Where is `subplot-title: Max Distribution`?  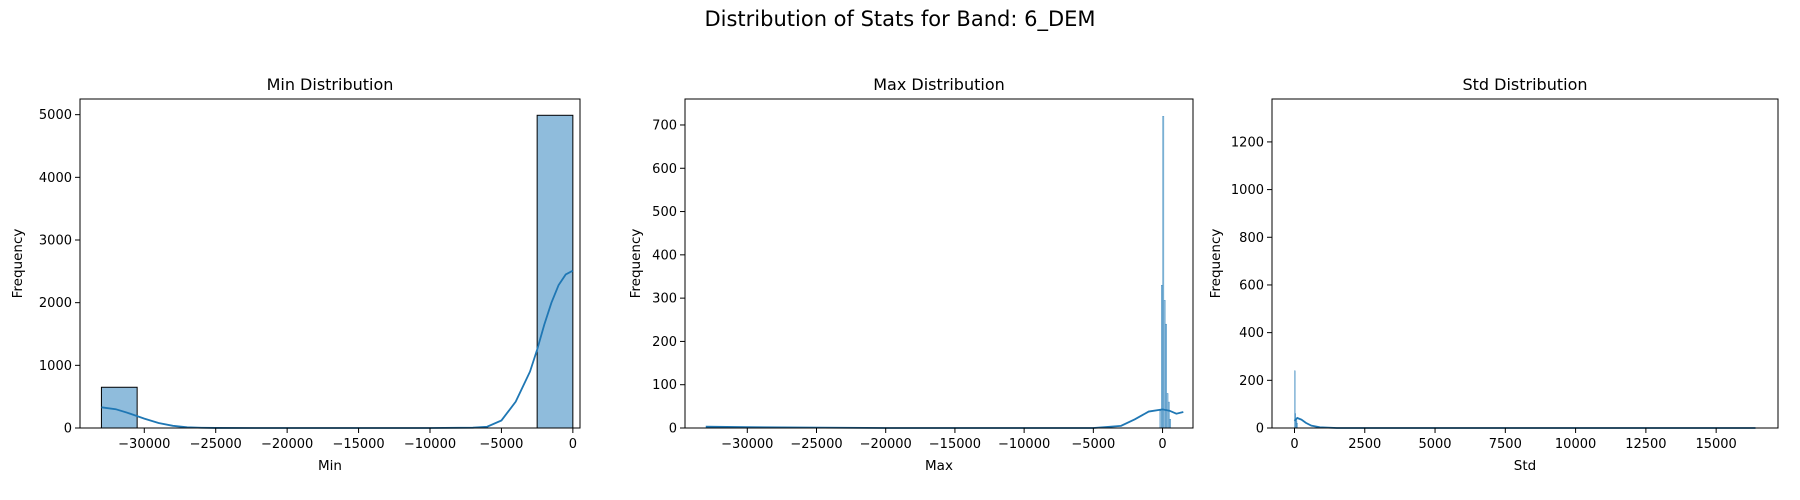 subplot-title: Max Distribution is located at coordinates (939, 84).